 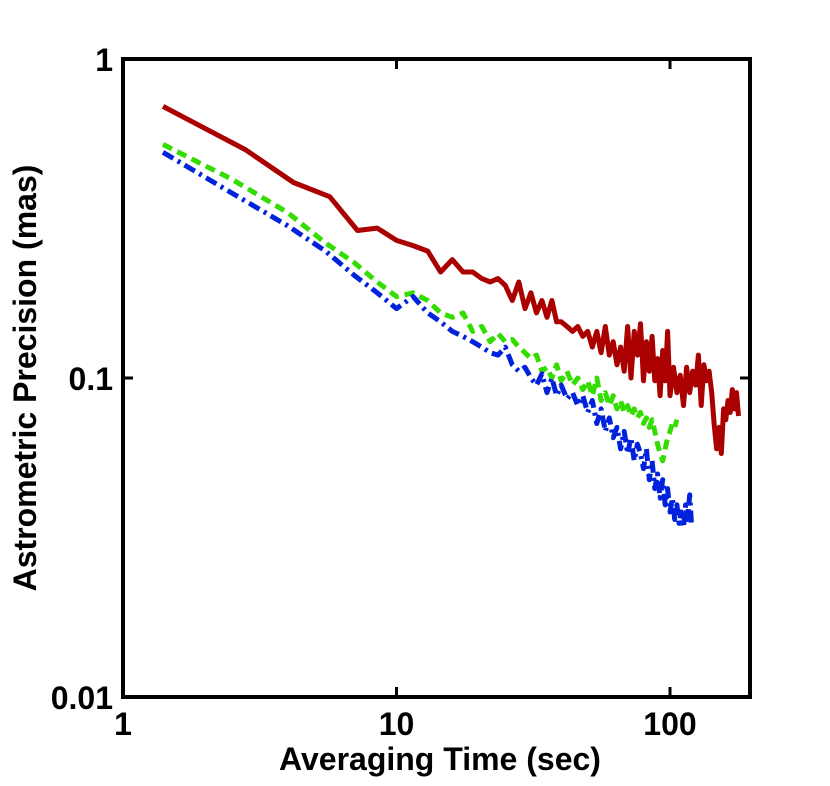 I want to click on x-tick-label: 1, so click(x=123, y=724).